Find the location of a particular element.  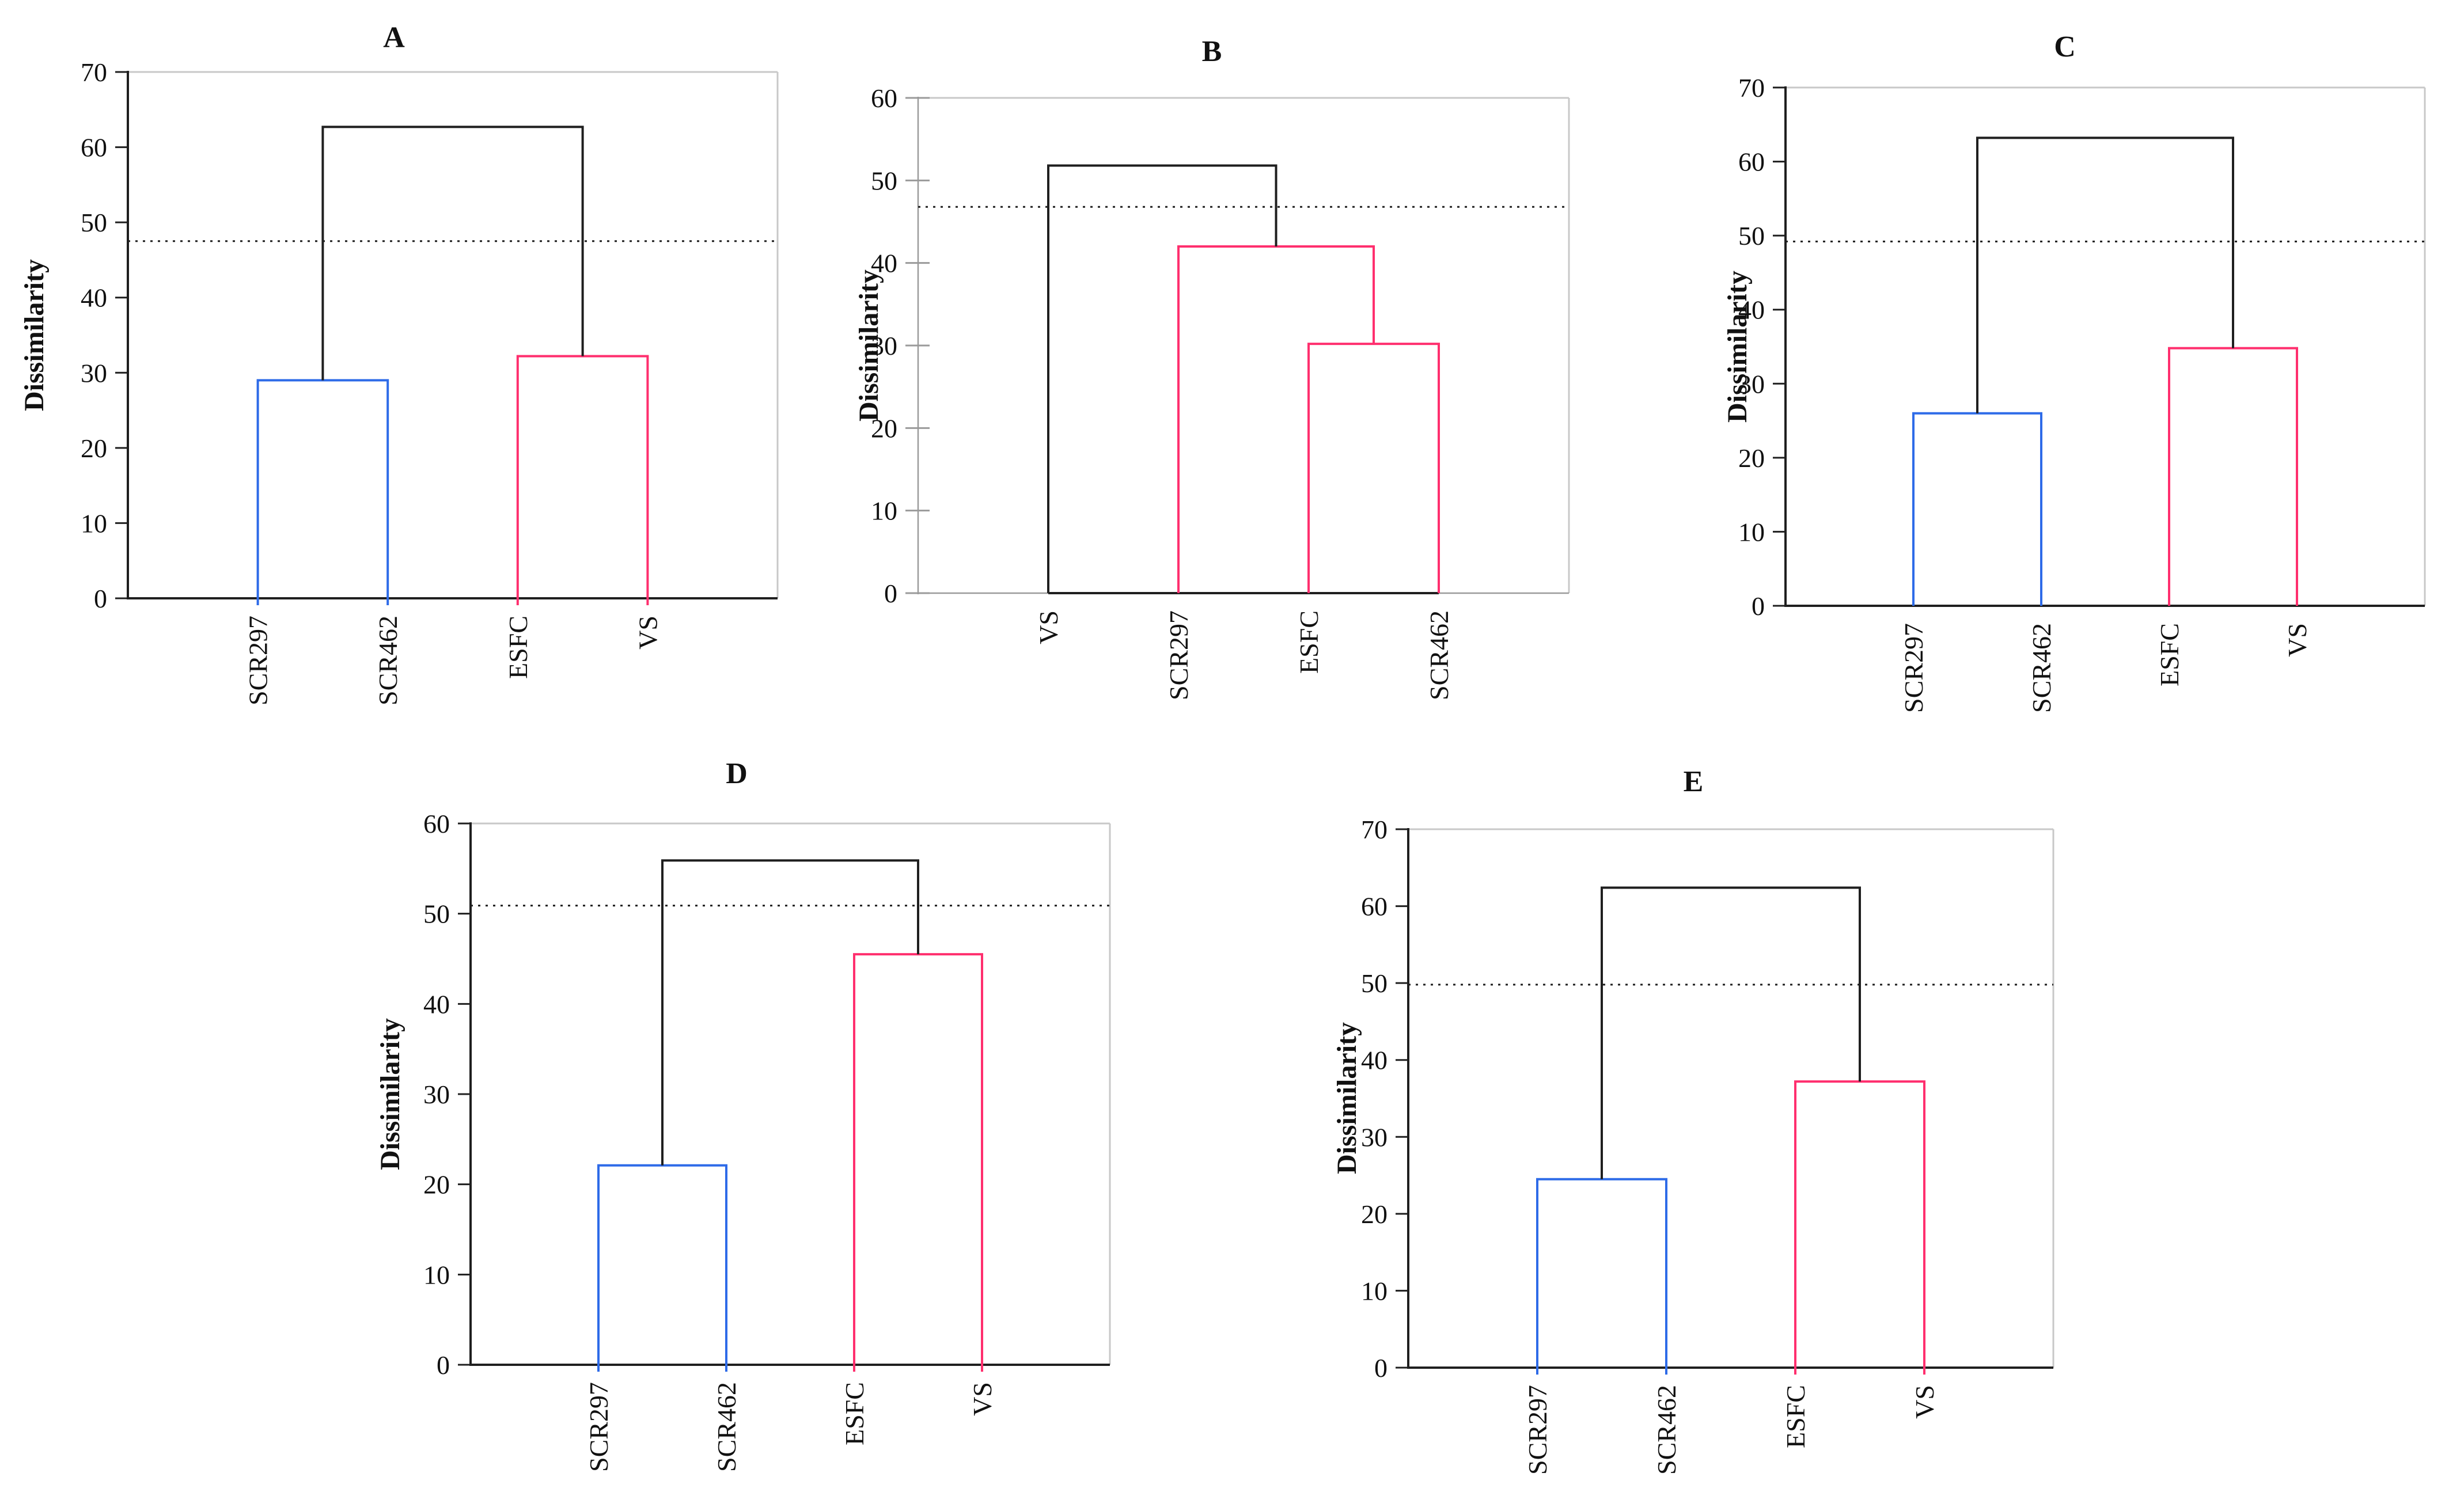

dendrogram-c: 0 10 20 30 40 50 60 70 SCR297 SCR462 ESFC VS is located at coordinates (2082, 393).